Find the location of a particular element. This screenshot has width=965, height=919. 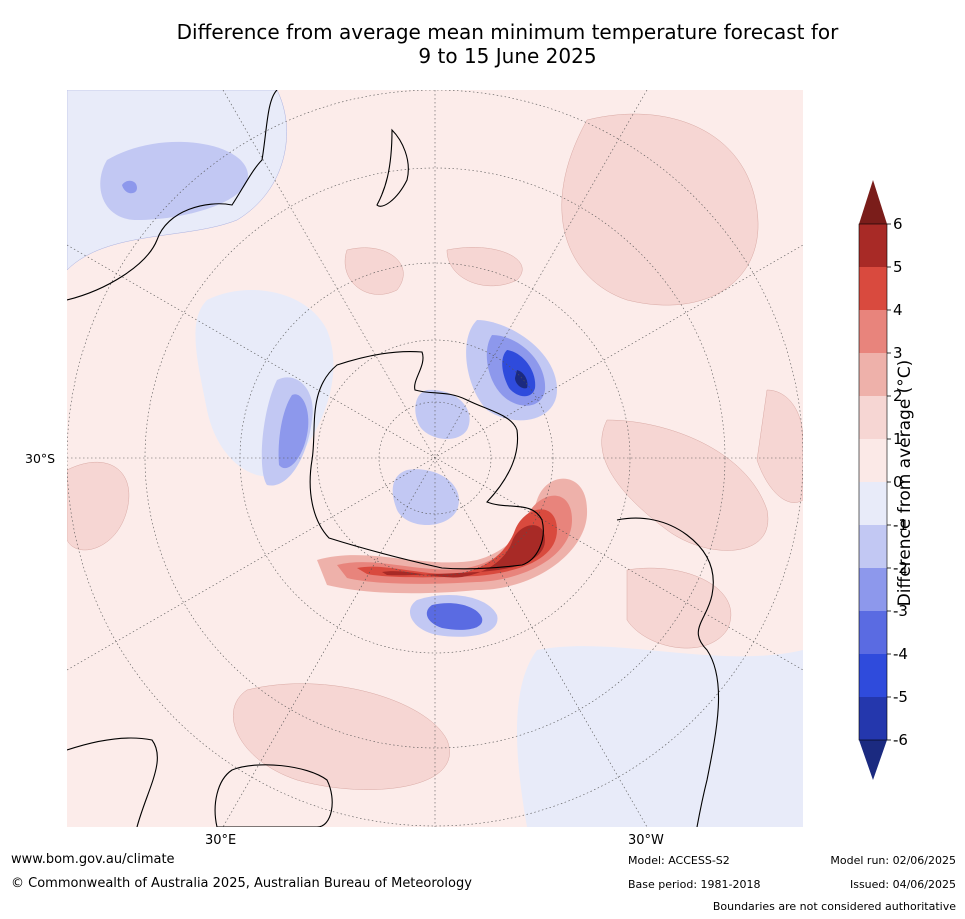

colorbar-tick-label: 4 is located at coordinates (898, 310).